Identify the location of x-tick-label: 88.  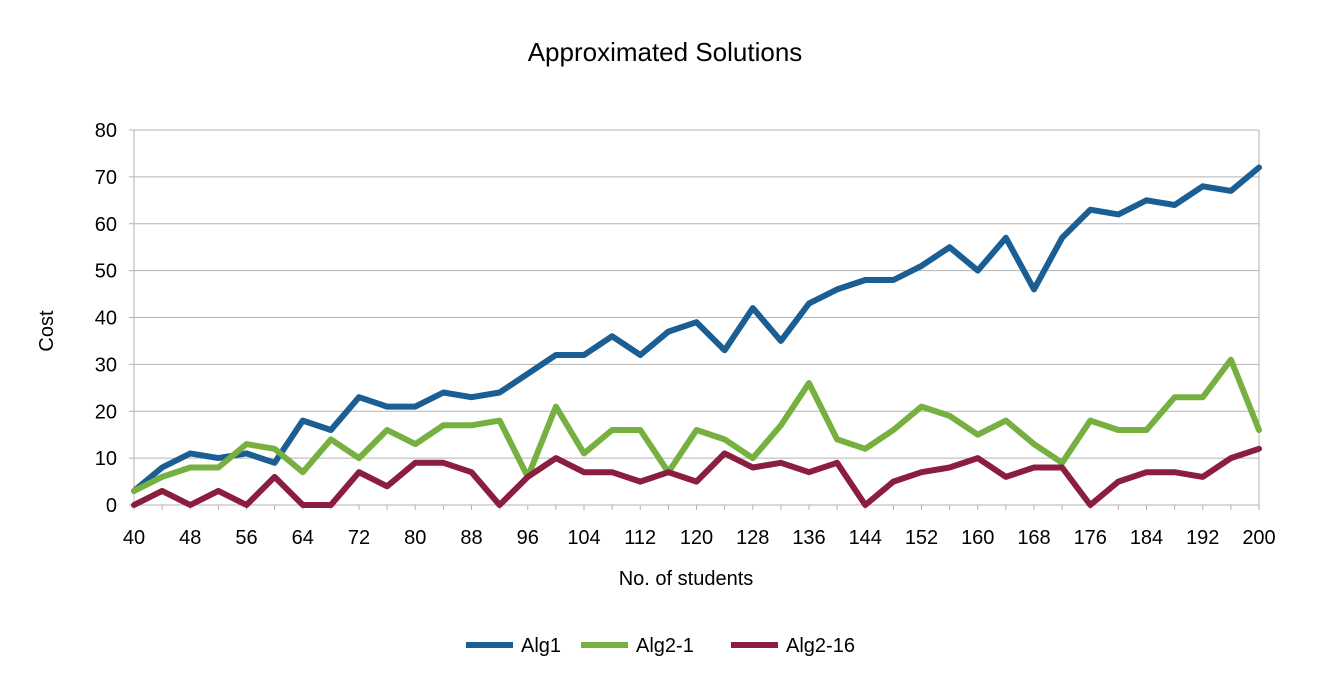
(471, 538).